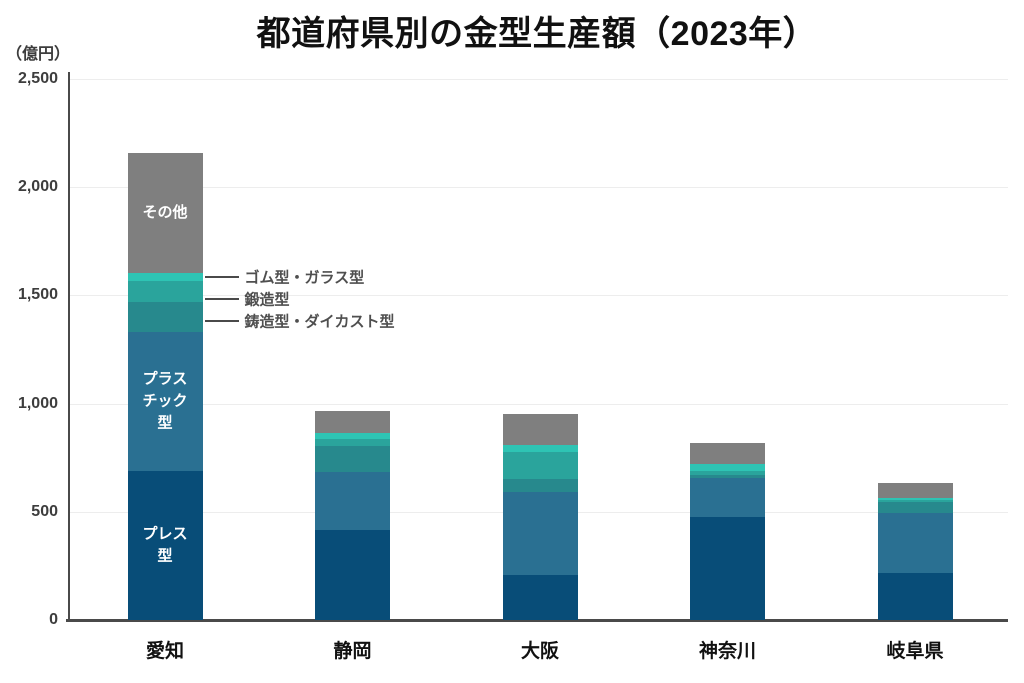 The height and width of the screenshot is (683, 1024). What do you see at coordinates (537, 620) in the screenshot?
I see `x-axis-line` at bounding box center [537, 620].